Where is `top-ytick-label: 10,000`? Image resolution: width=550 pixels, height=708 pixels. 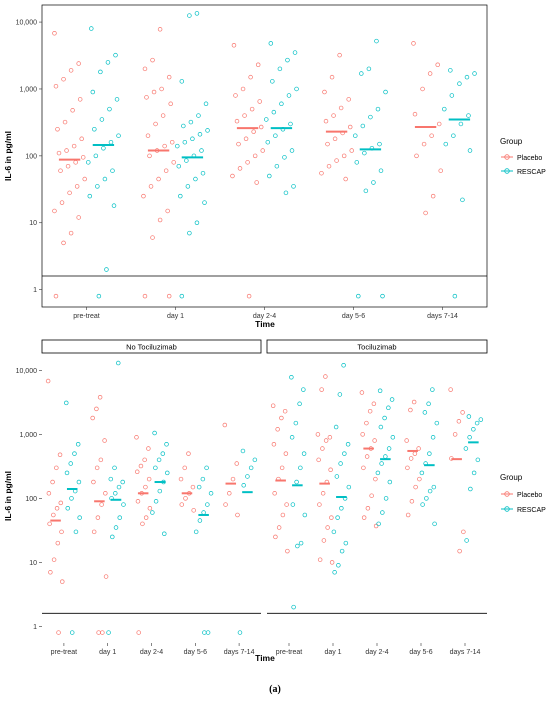 top-ytick-label: 10,000 is located at coordinates (27, 23).